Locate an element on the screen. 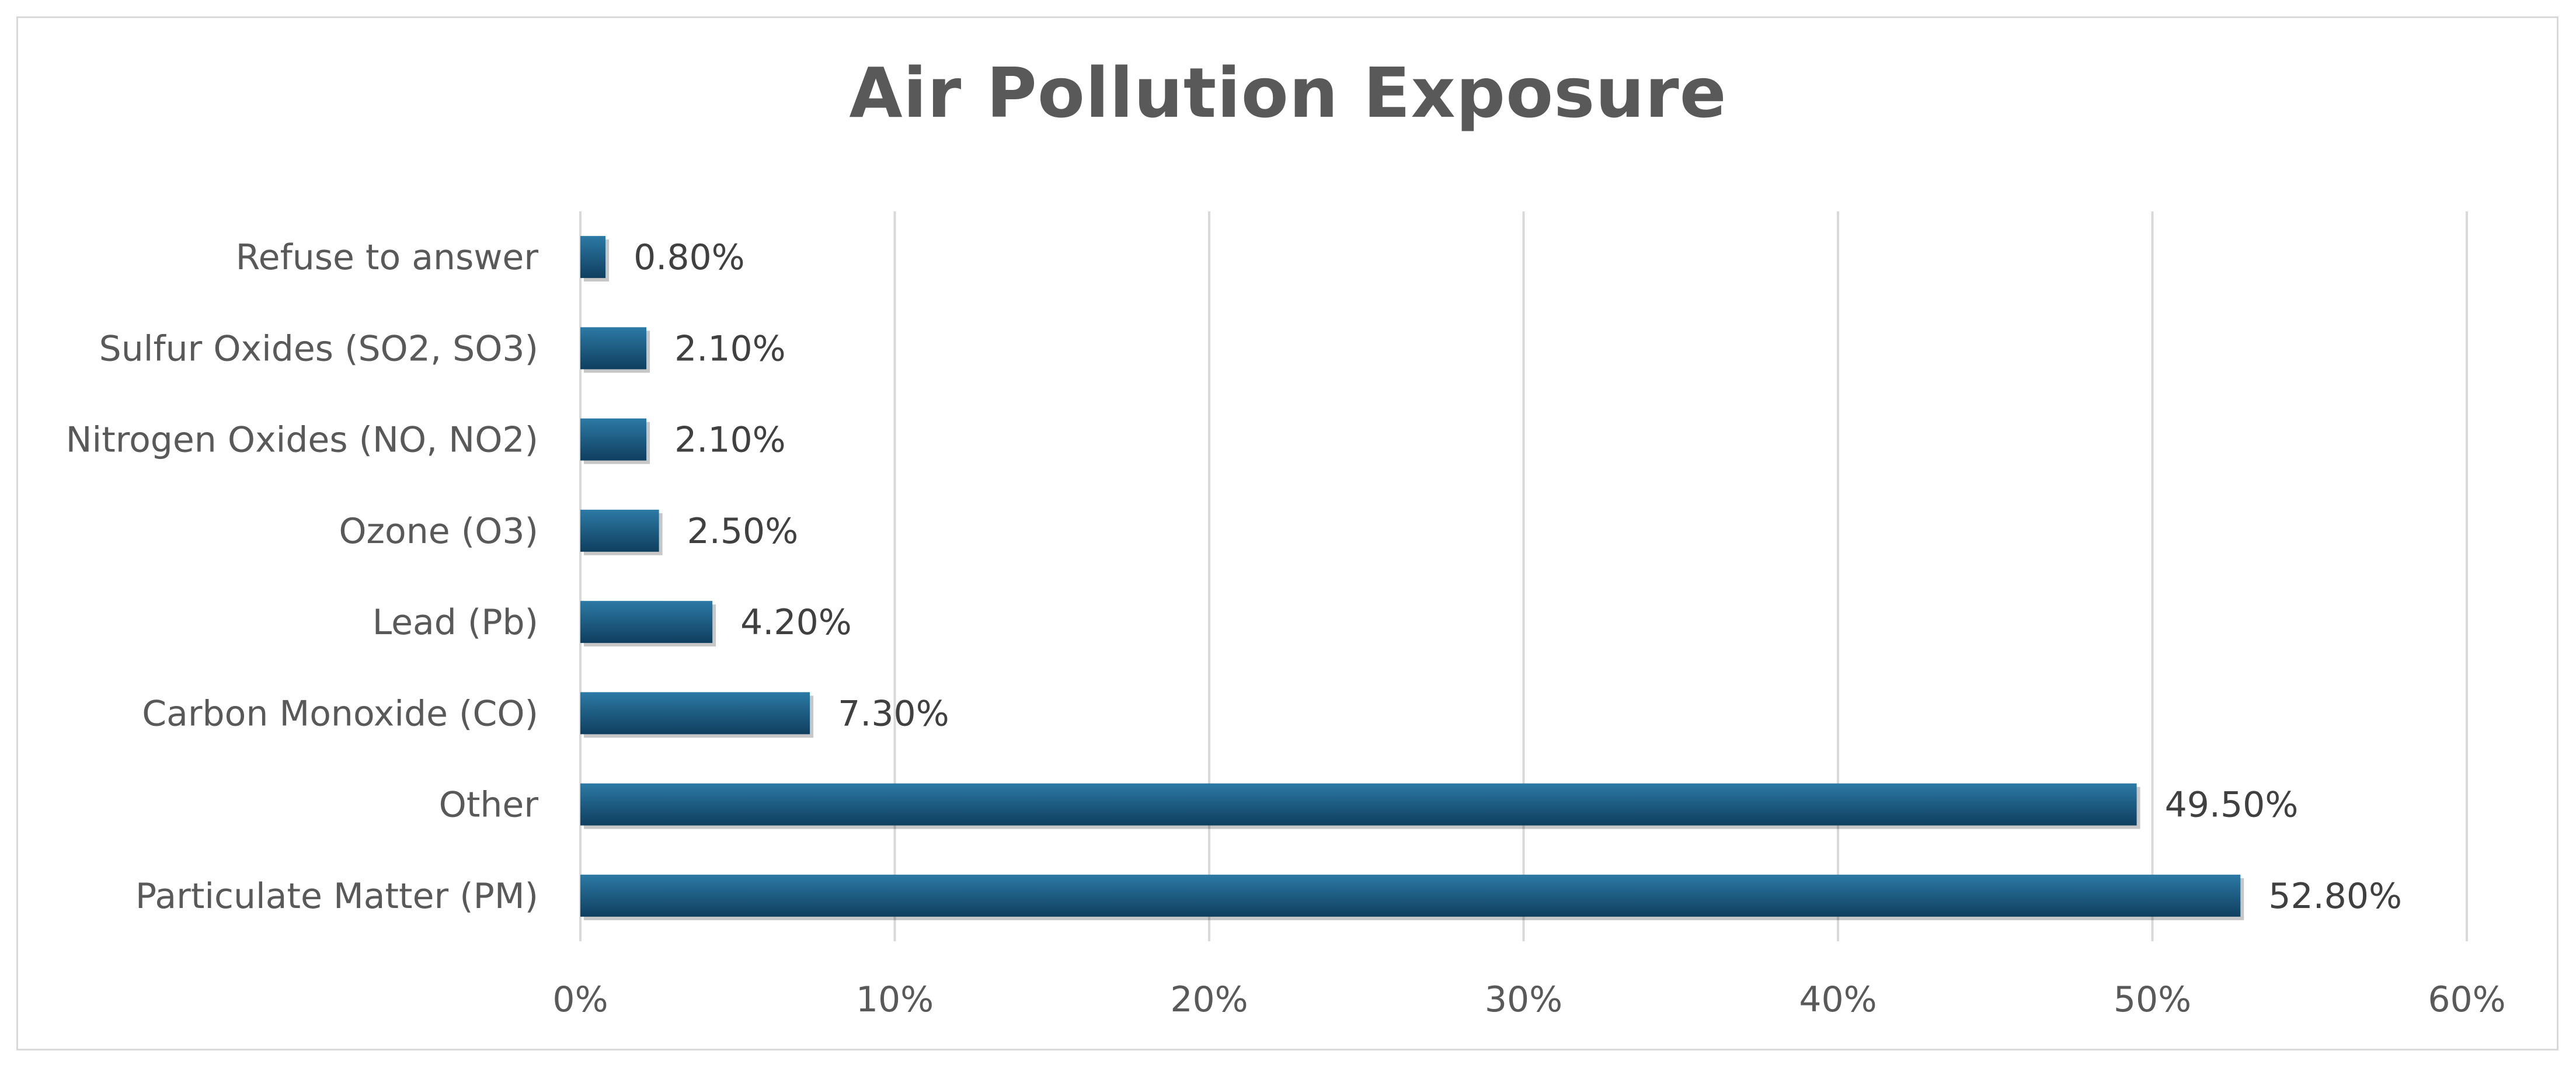  data-label: 52.80% is located at coordinates (2335, 896).